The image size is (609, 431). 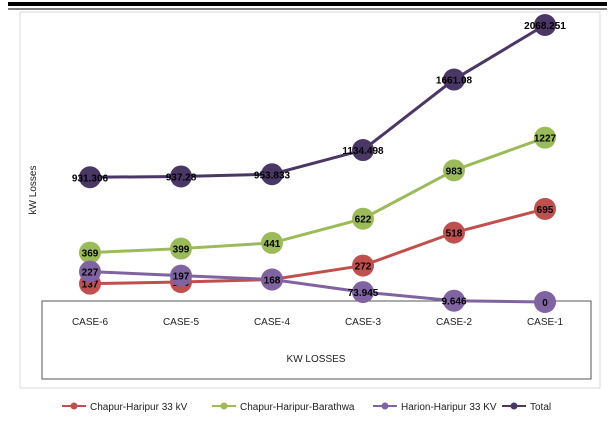 I want to click on data-label: 441, so click(x=272, y=244).